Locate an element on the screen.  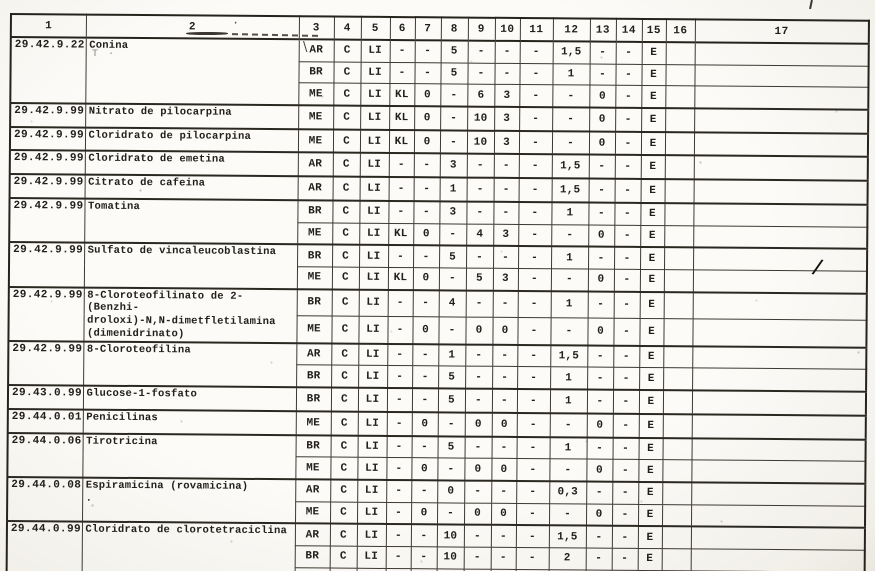
code-cell: 29.44.0.08 is located at coordinates (45, 499).